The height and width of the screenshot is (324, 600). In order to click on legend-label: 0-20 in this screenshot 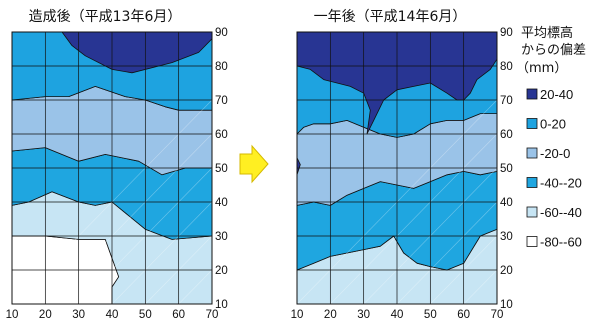, I will do `click(553, 124)`.